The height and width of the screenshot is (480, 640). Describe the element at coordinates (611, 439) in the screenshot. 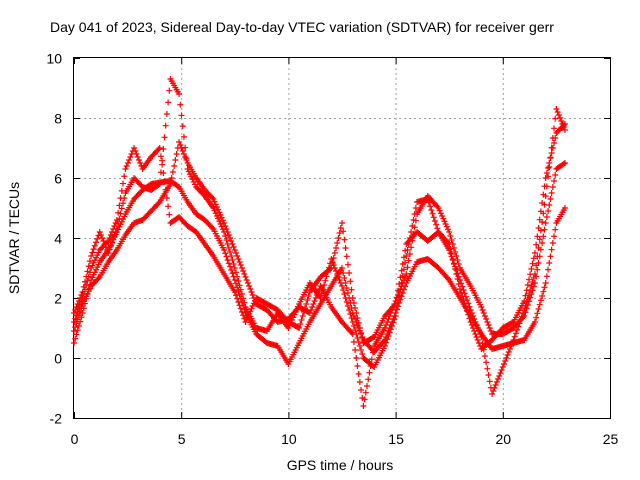

I see `x-tick-label: 25` at that location.